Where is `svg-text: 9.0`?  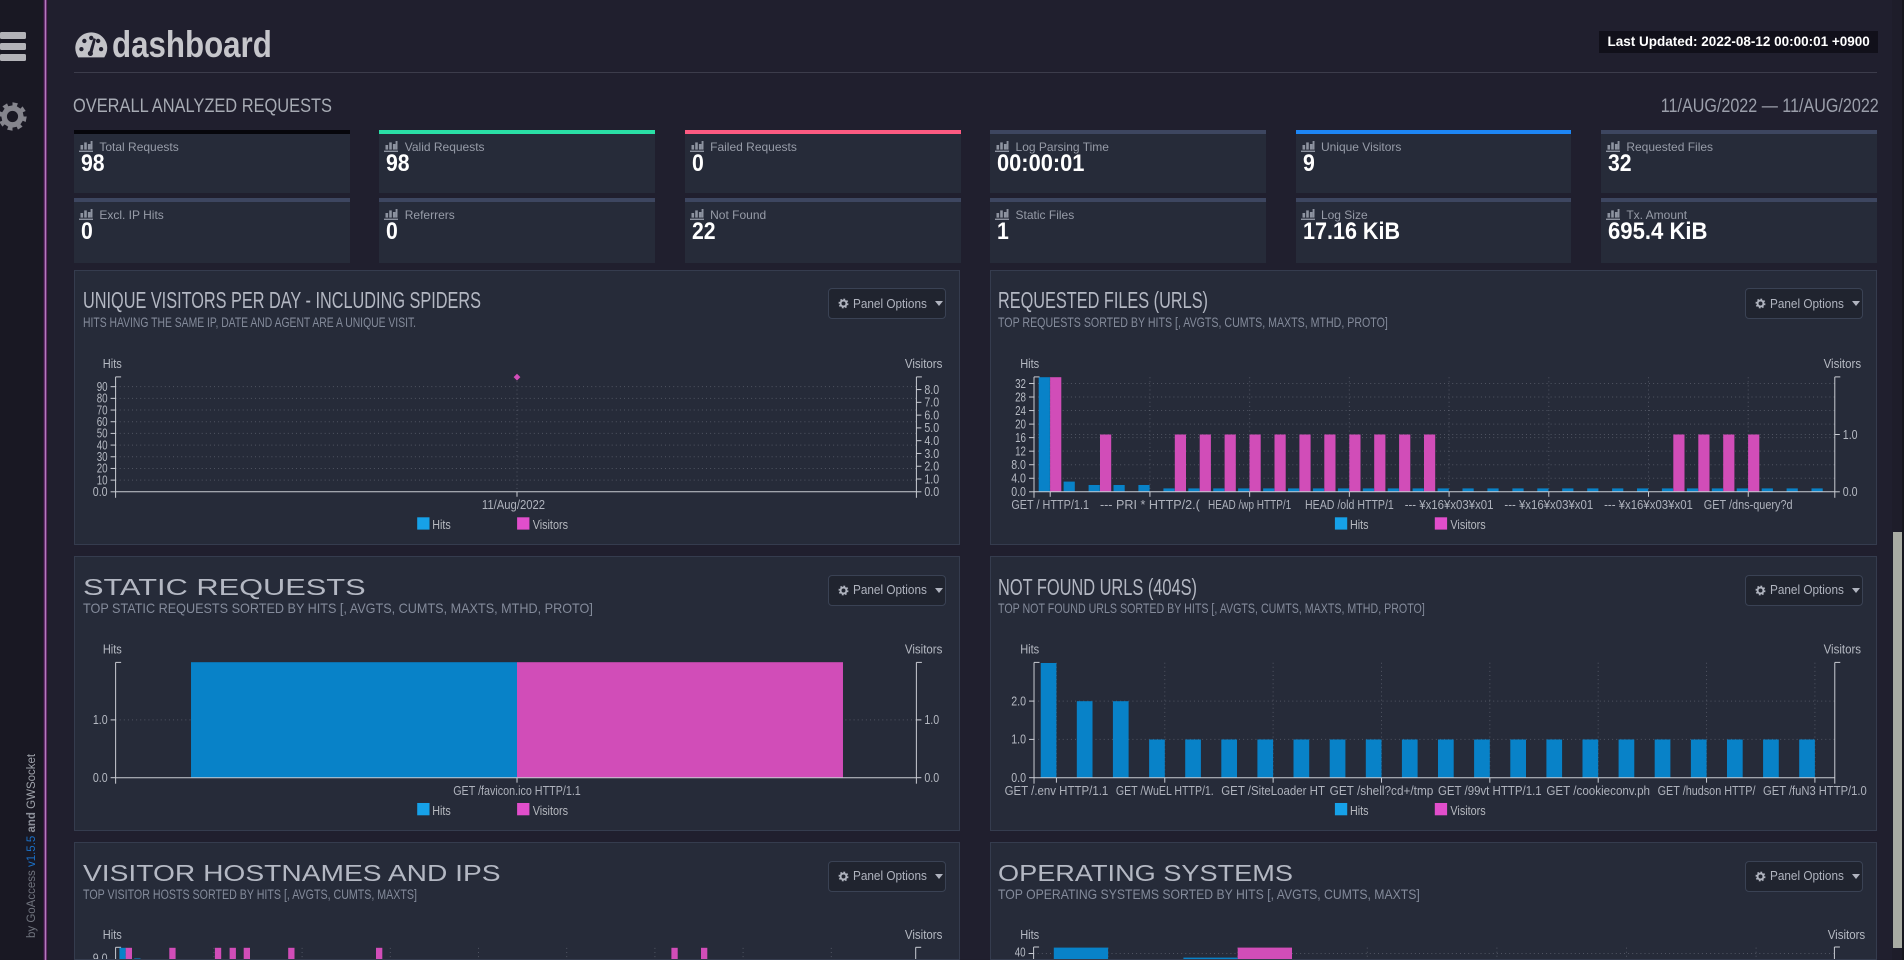 svg-text: 9.0 is located at coordinates (100, 955).